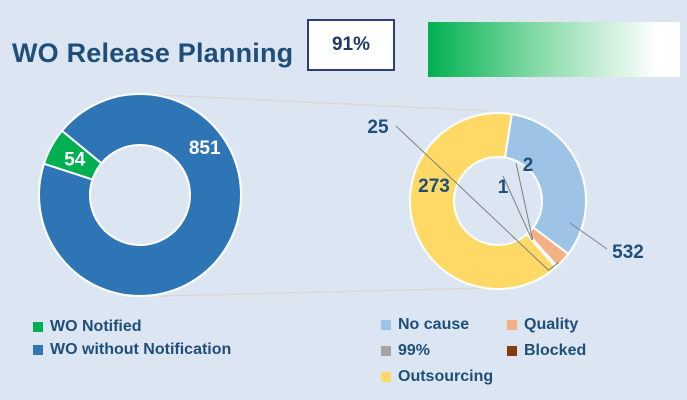  I want to click on legend-label: 99%, so click(414, 350).